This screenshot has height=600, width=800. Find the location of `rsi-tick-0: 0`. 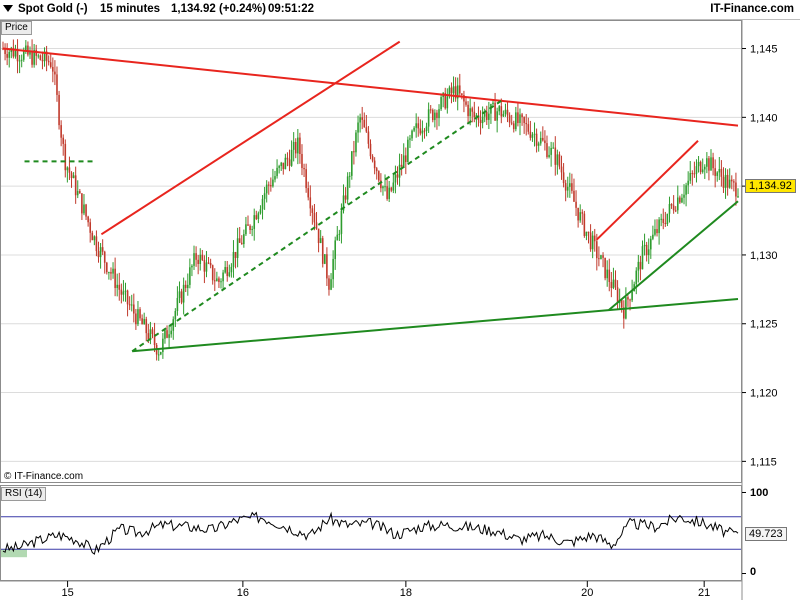

rsi-tick-0: 0 is located at coordinates (753, 572).